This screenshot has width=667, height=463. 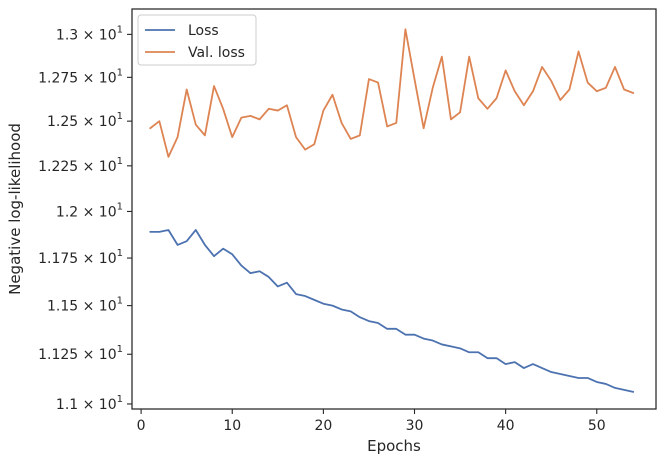 What do you see at coordinates (371, 421) in the screenshot?
I see `x-axis-ticks: 0 10 20 30 40 50` at bounding box center [371, 421].